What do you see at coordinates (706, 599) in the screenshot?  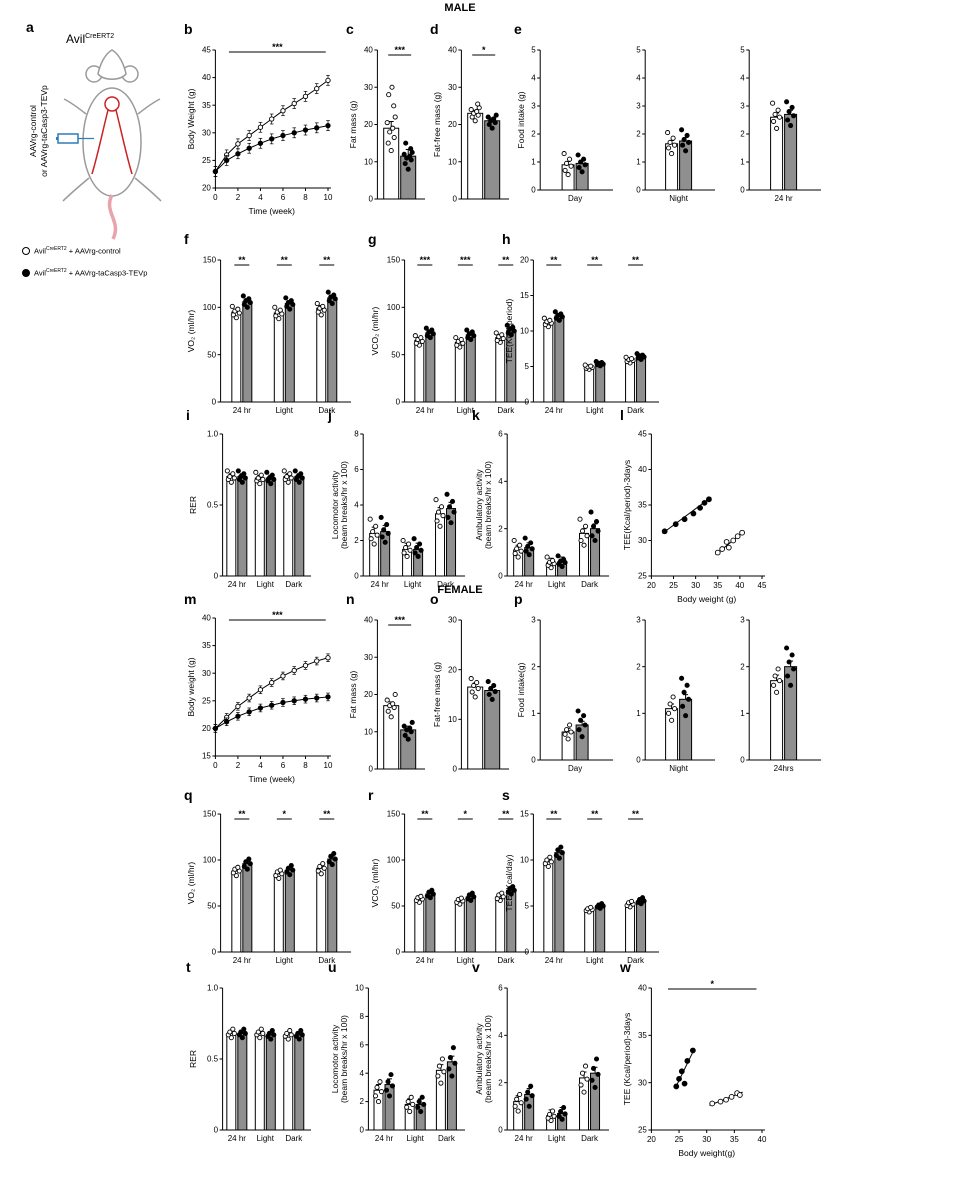 I see `svg-text: Body weight (g)` at bounding box center [706, 599].